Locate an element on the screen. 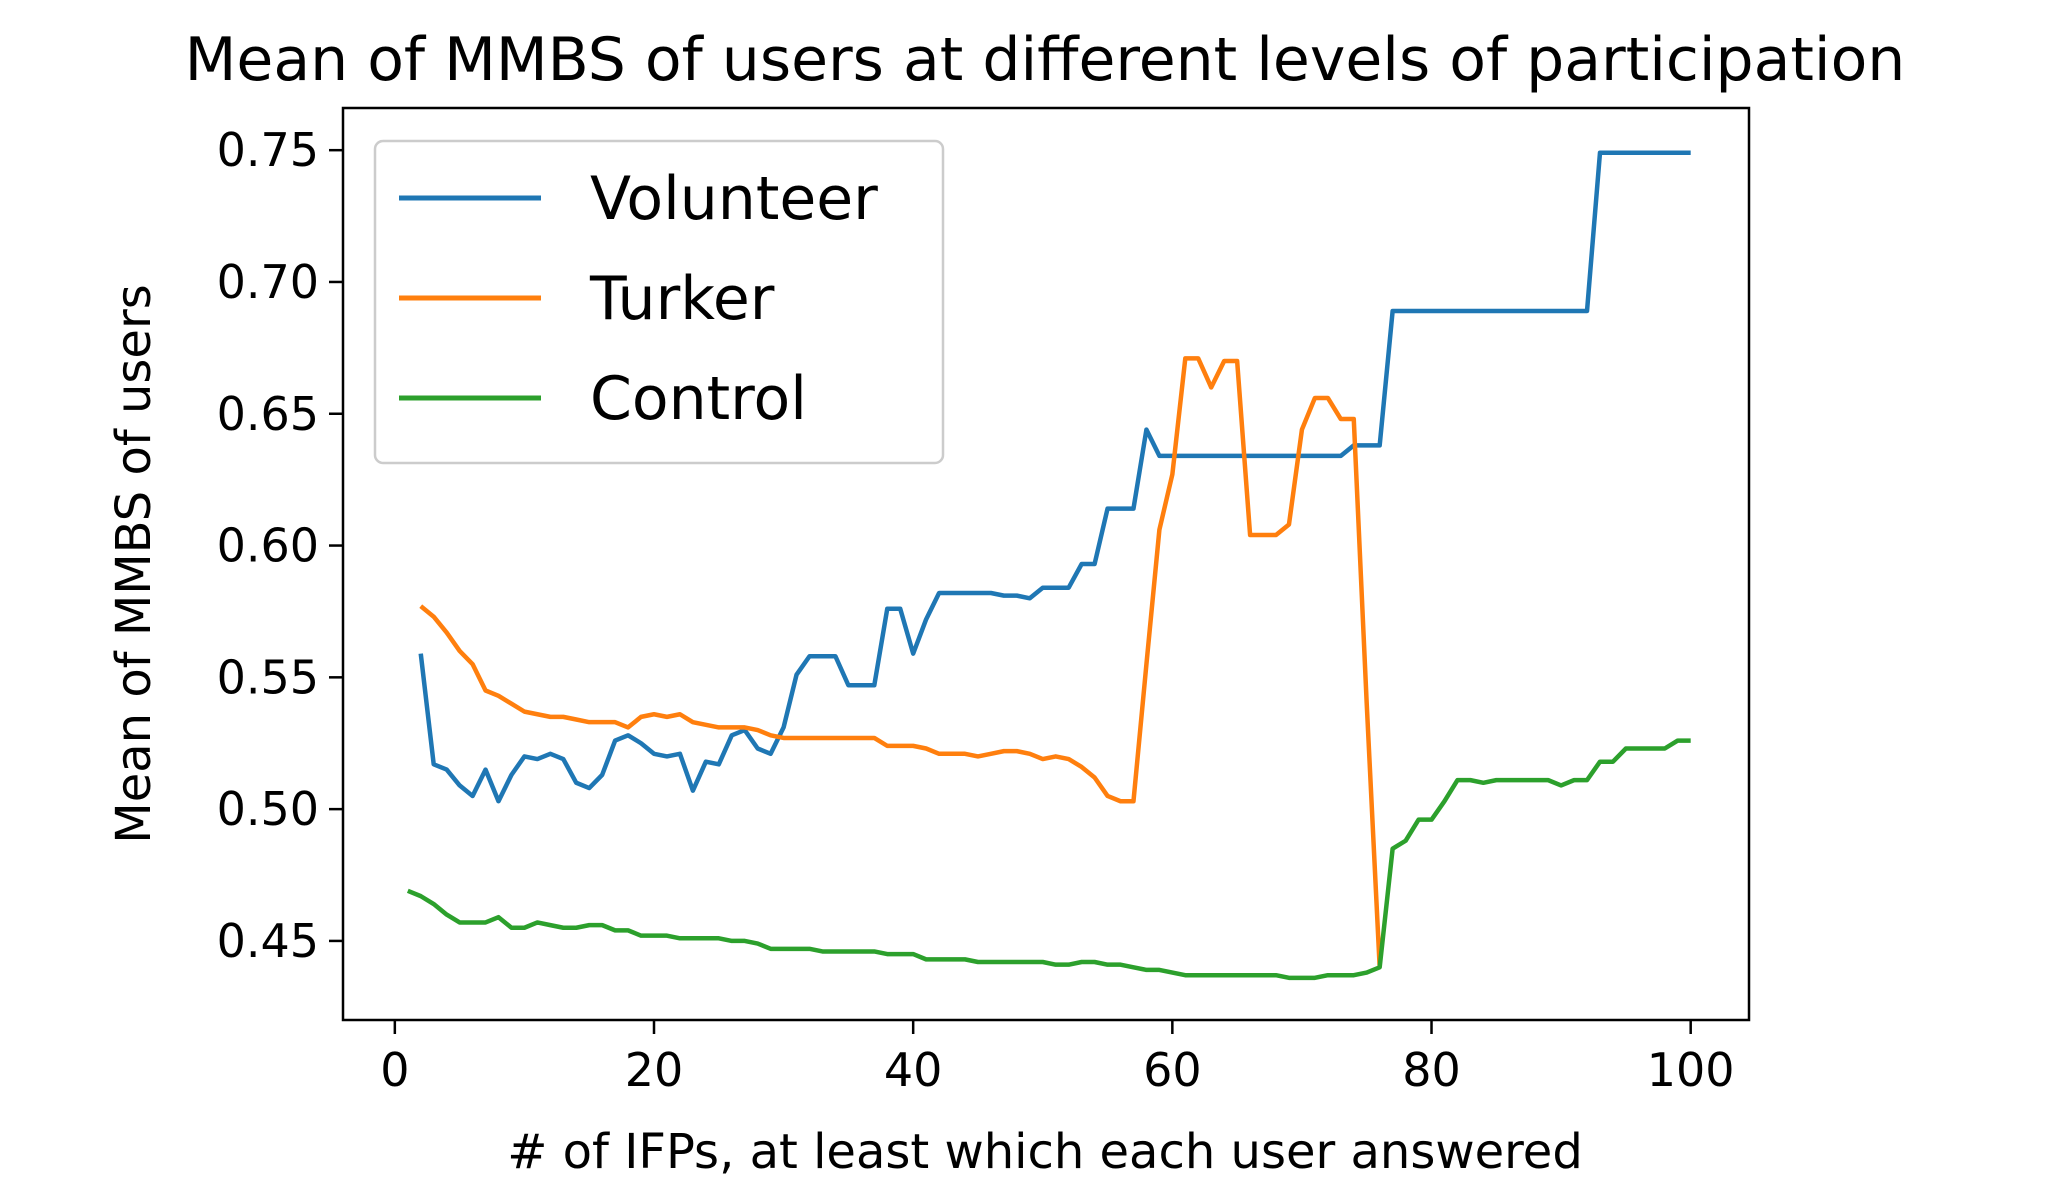 The width and height of the screenshot is (2072, 1203). x-tick-label: 0 is located at coordinates (394, 1070).